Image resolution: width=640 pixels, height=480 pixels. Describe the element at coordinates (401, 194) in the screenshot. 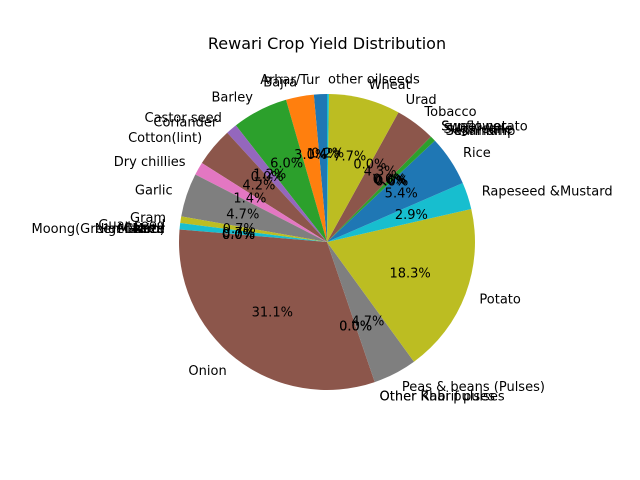

I see `pct-label-rice: 5.4%` at that location.